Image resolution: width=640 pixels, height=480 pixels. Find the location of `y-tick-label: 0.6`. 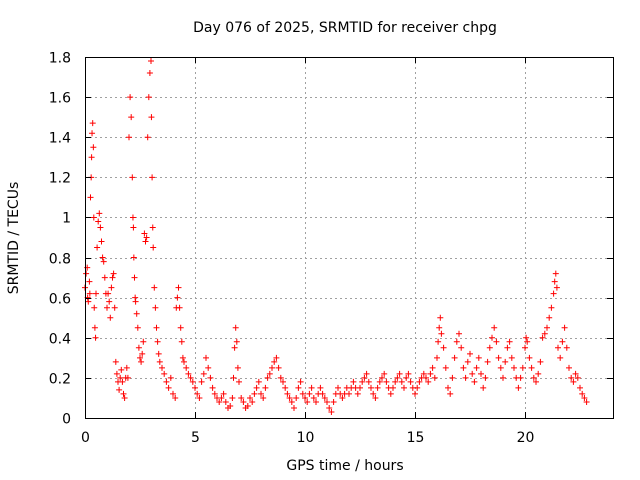

y-tick-label: 0.6 is located at coordinates (60, 300).